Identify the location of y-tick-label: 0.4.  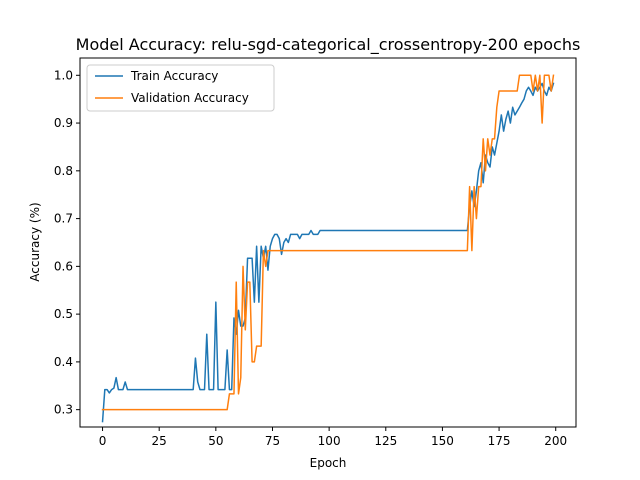
(63, 362).